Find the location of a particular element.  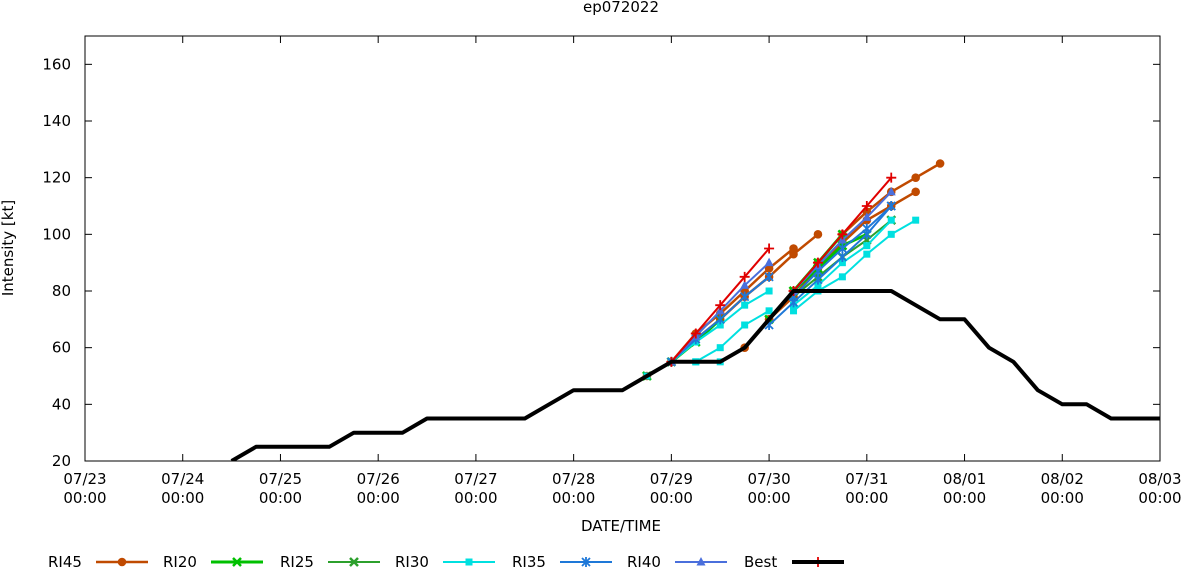

x-tick-label-date: 07/31 is located at coordinates (866, 479).